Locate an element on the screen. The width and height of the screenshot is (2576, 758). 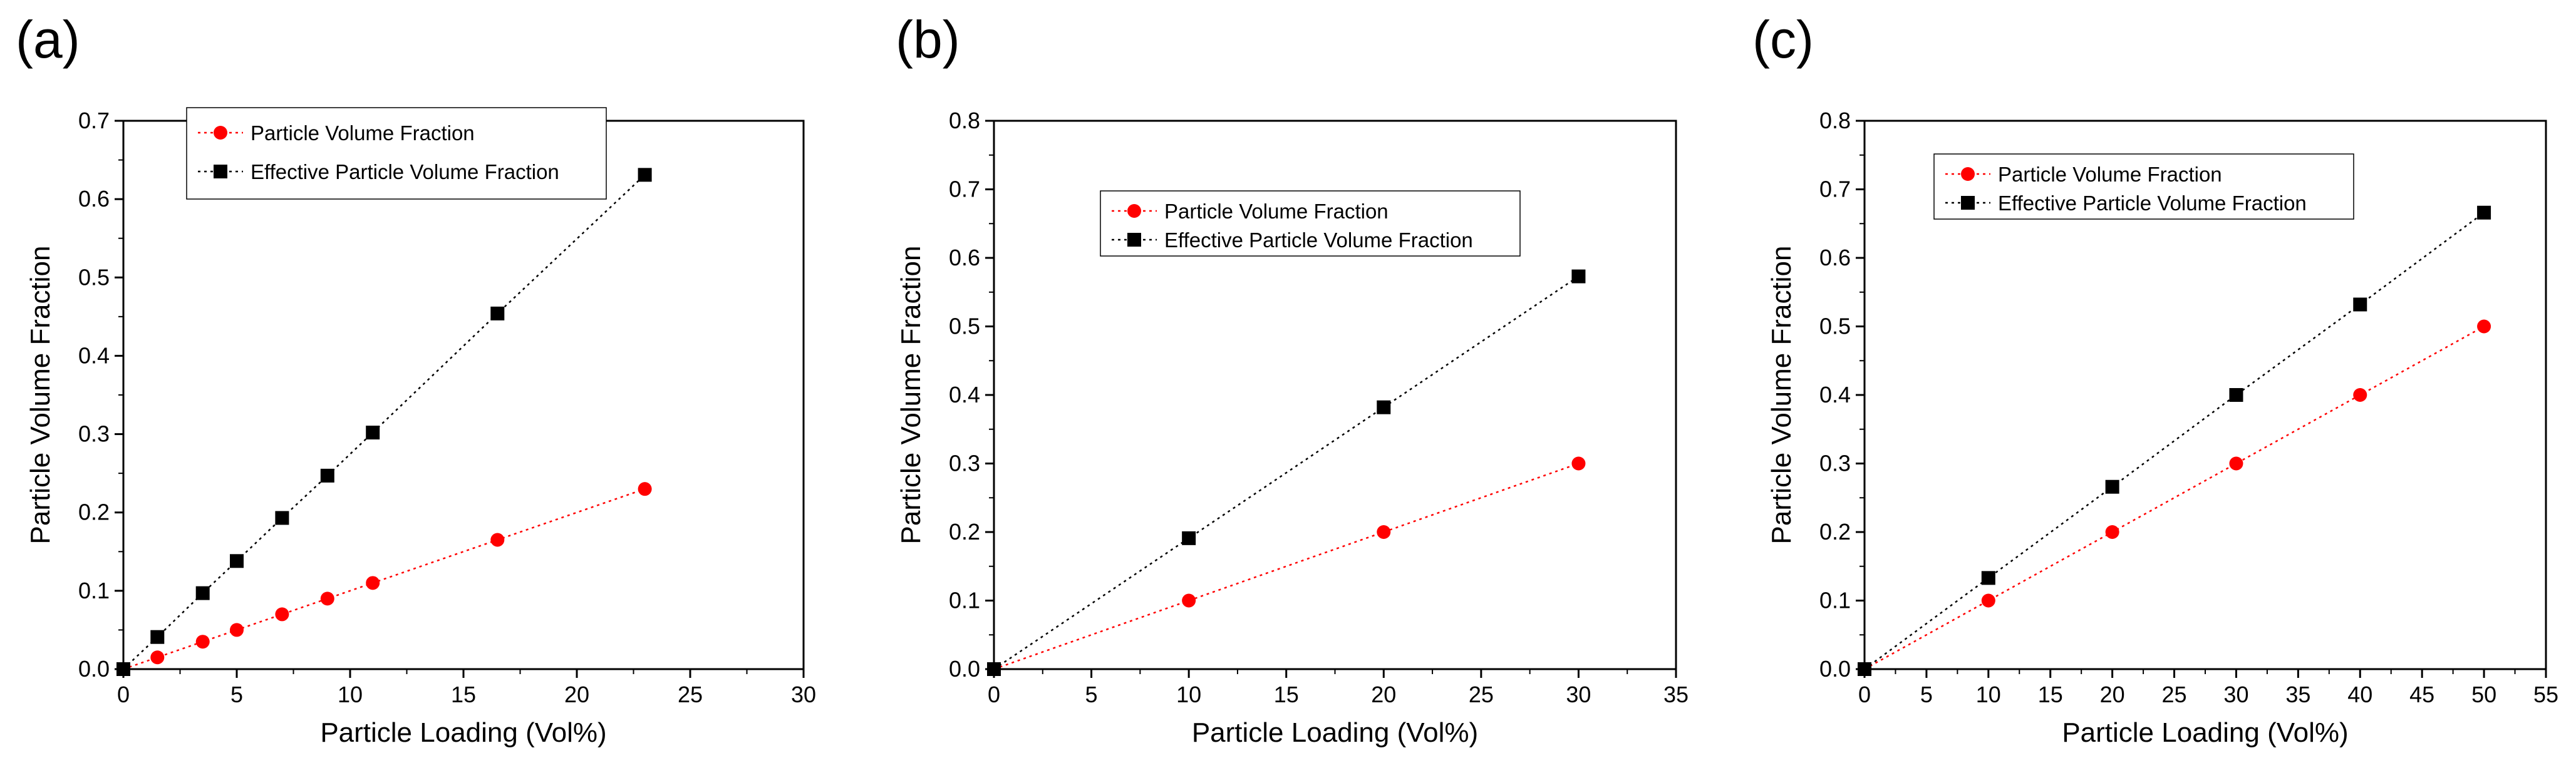
y-tick-label: 0.3 is located at coordinates (94, 434).